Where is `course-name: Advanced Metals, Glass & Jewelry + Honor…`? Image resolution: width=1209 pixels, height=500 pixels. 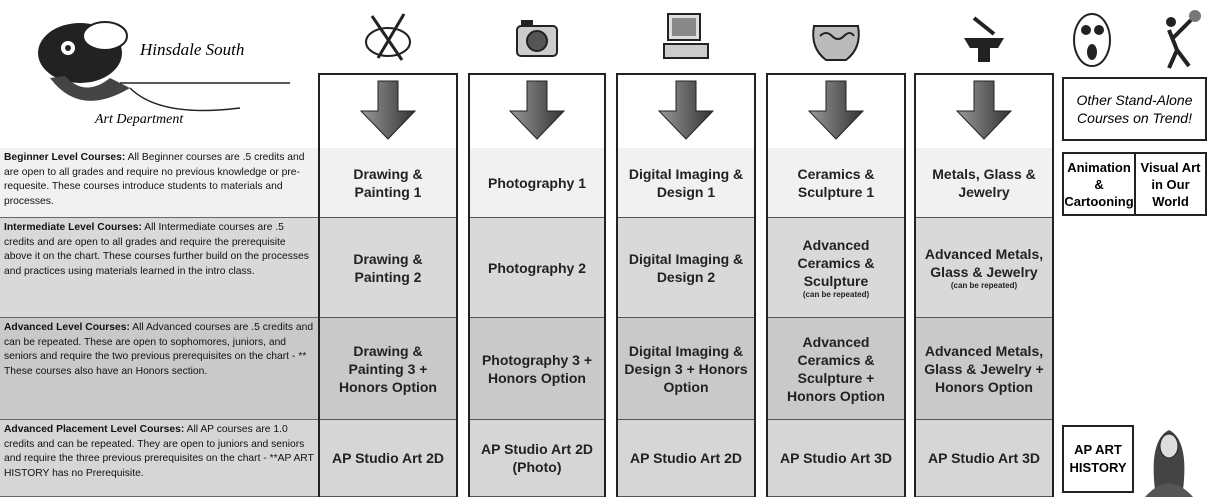
course-name: Advanced Metals, Glass & Jewelry + Honor… is located at coordinates (984, 368).